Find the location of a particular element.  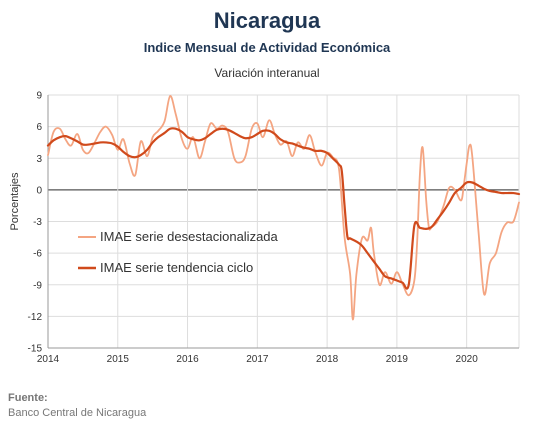

y-tick-label: 3 is located at coordinates (39, 159).